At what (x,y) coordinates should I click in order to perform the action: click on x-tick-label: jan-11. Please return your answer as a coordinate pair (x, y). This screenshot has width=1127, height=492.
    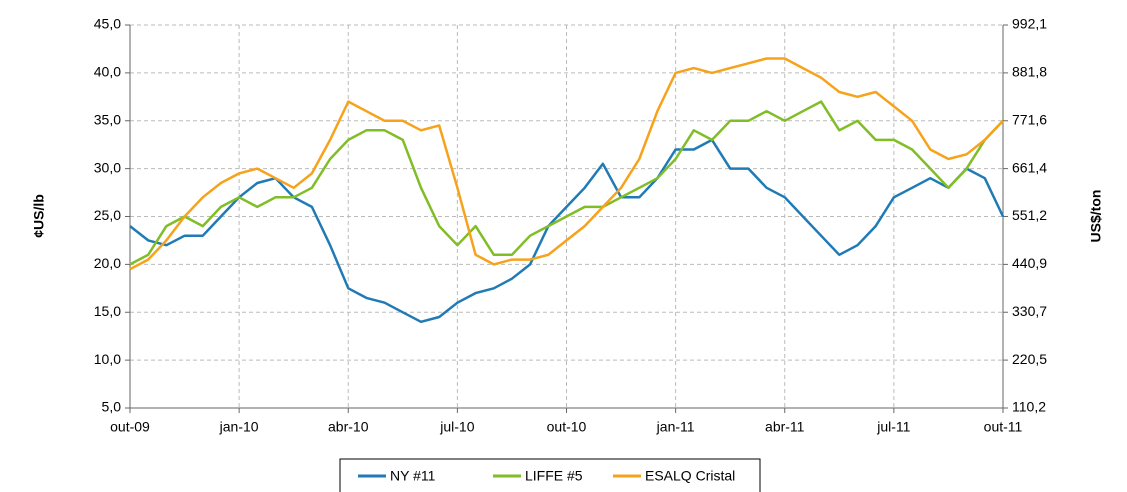
    Looking at the image, I should click on (675, 427).